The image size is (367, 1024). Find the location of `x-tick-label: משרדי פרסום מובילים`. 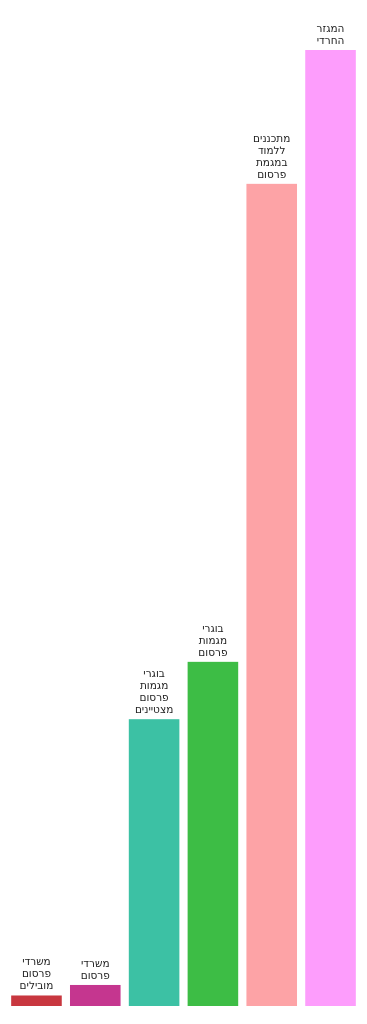

x-tick-label: משרדי פרסום מובילים is located at coordinates (36, 973).